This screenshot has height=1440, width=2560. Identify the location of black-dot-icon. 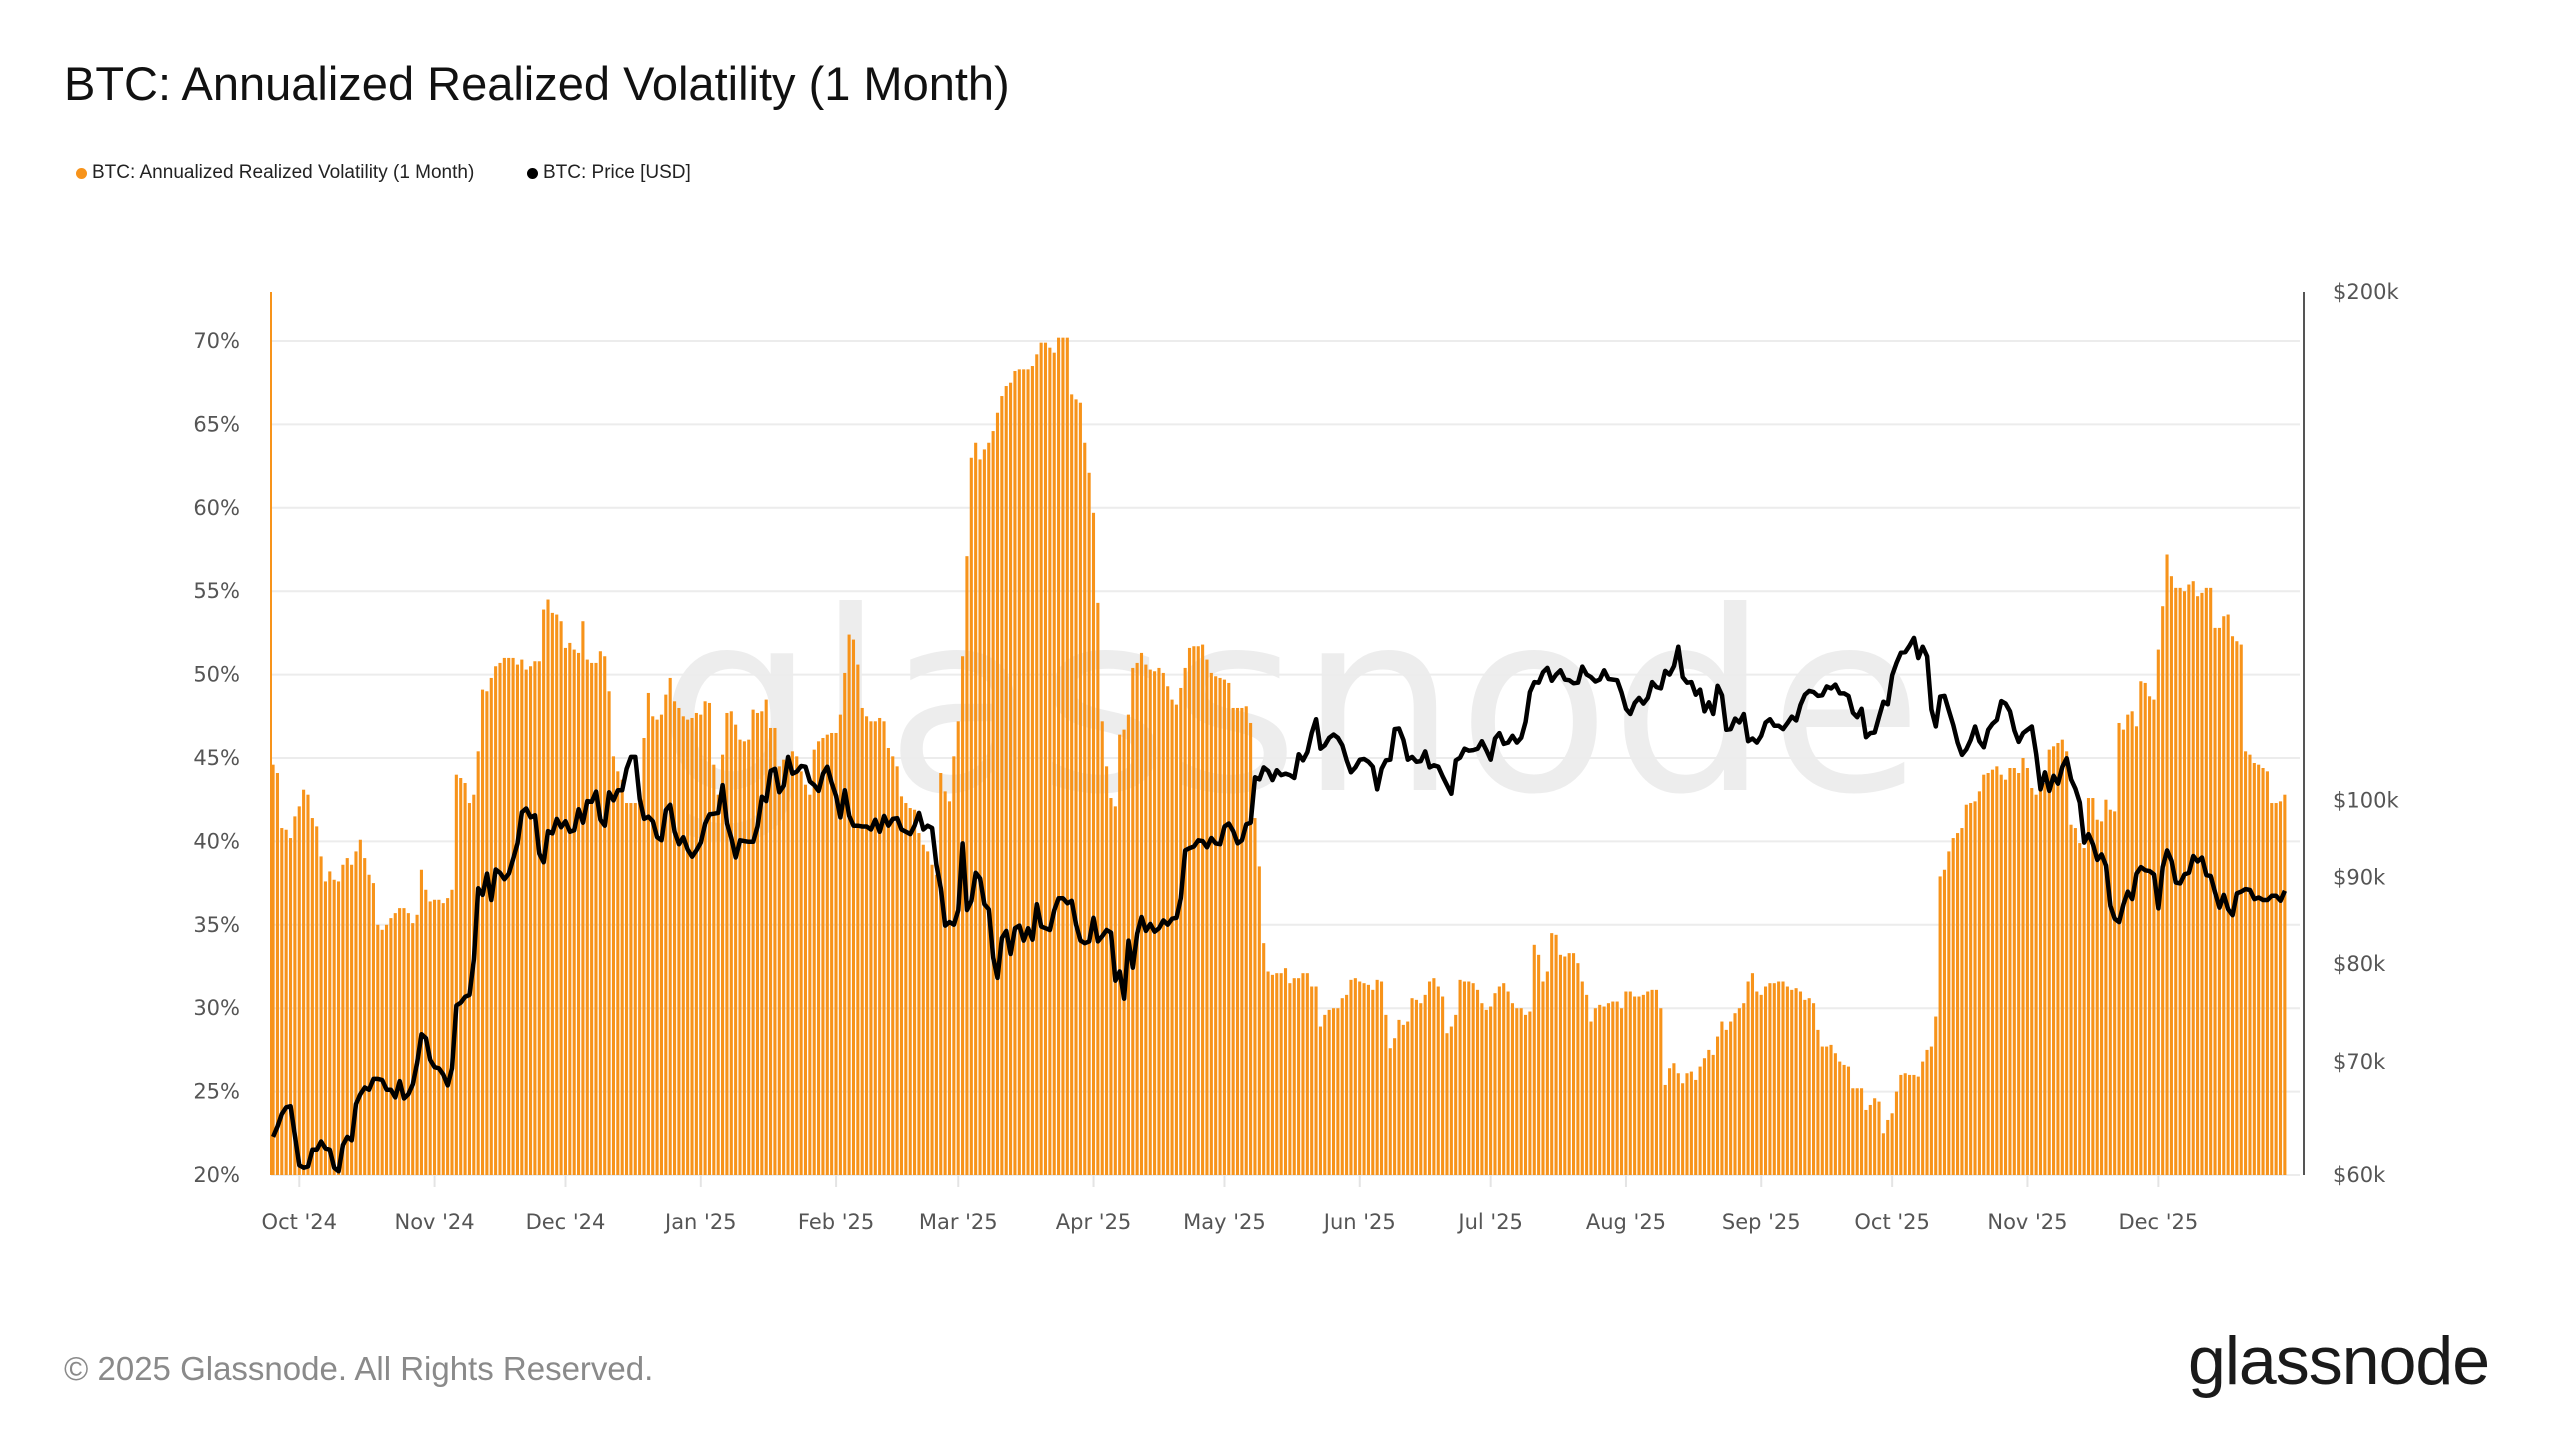
(532, 173).